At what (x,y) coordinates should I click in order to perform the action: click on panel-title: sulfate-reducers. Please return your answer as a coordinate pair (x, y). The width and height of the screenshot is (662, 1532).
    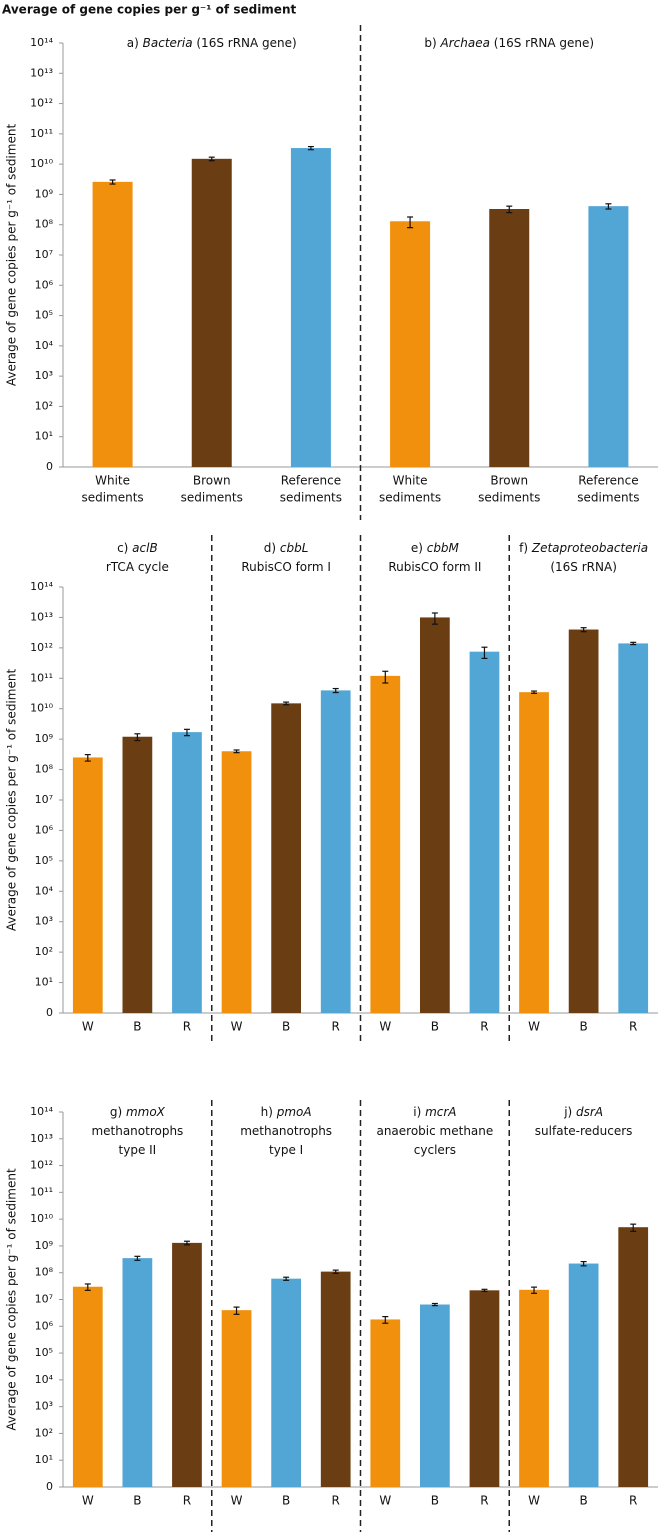
    Looking at the image, I should click on (584, 1131).